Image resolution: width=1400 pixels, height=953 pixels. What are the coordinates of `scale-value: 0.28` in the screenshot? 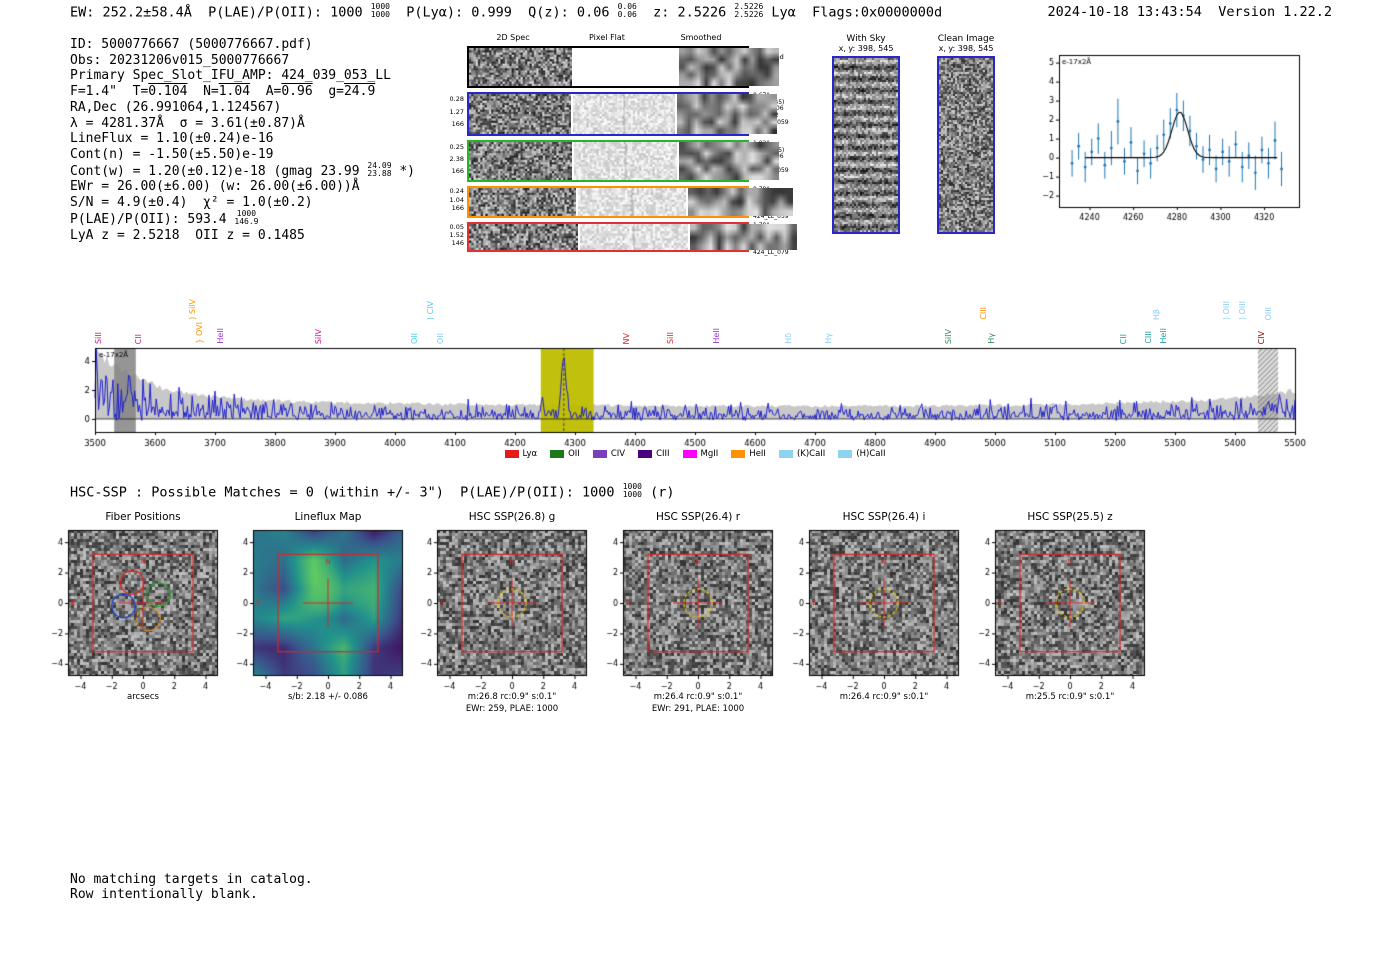 It's located at (456, 99).